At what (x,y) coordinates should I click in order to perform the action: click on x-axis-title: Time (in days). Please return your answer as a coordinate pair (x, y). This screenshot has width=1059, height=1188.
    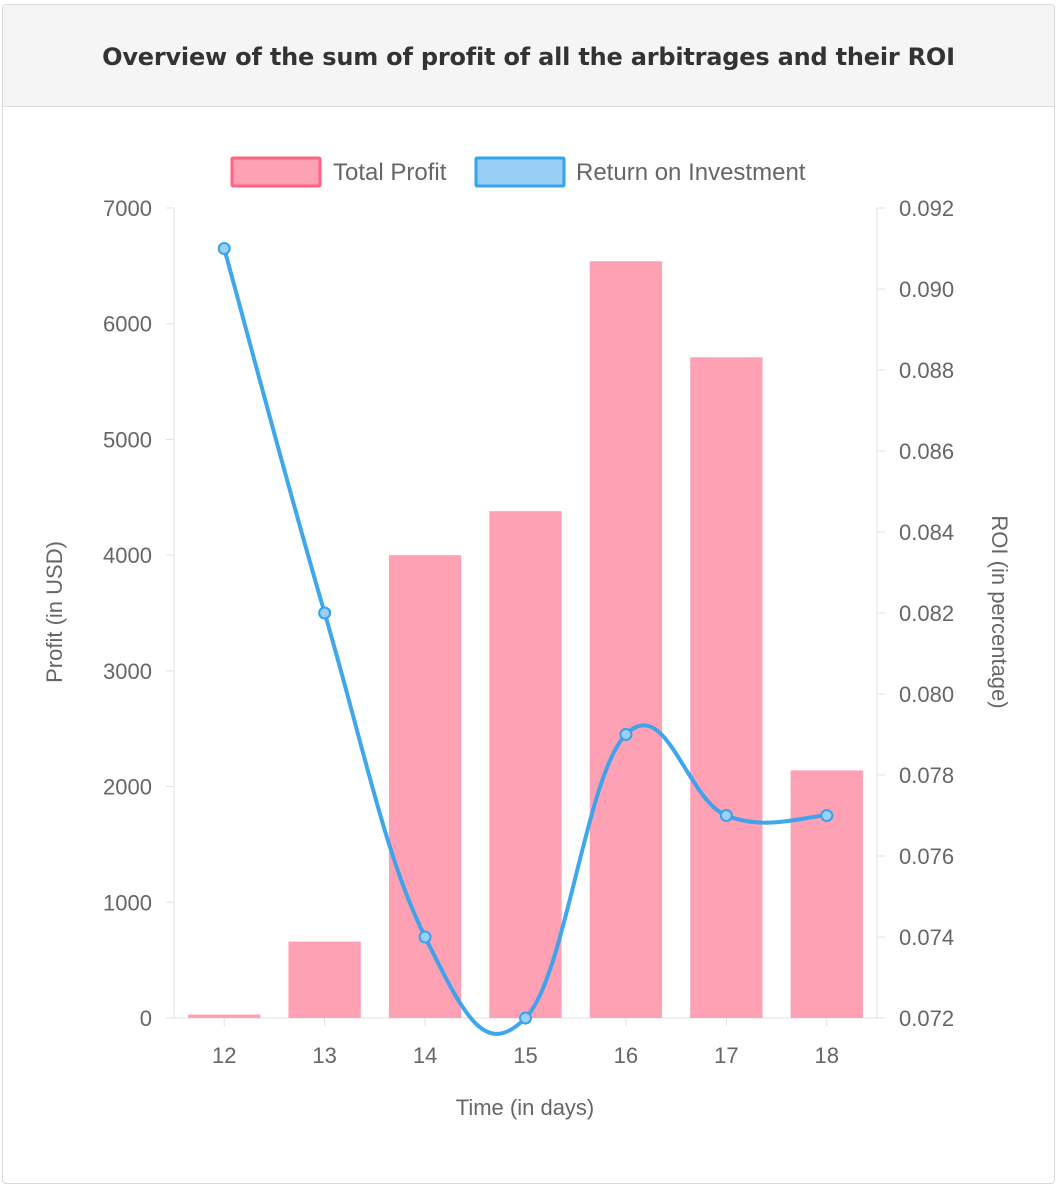
    Looking at the image, I should click on (525, 1107).